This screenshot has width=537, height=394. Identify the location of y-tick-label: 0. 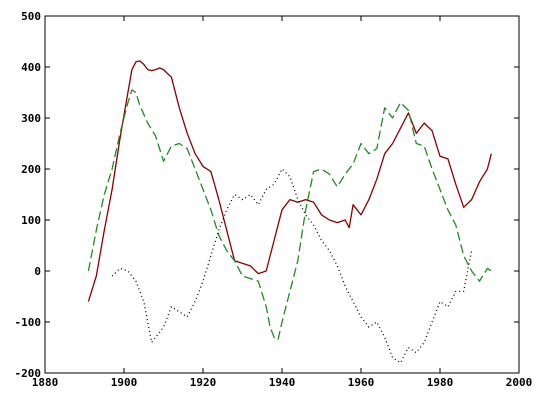
(37, 271).